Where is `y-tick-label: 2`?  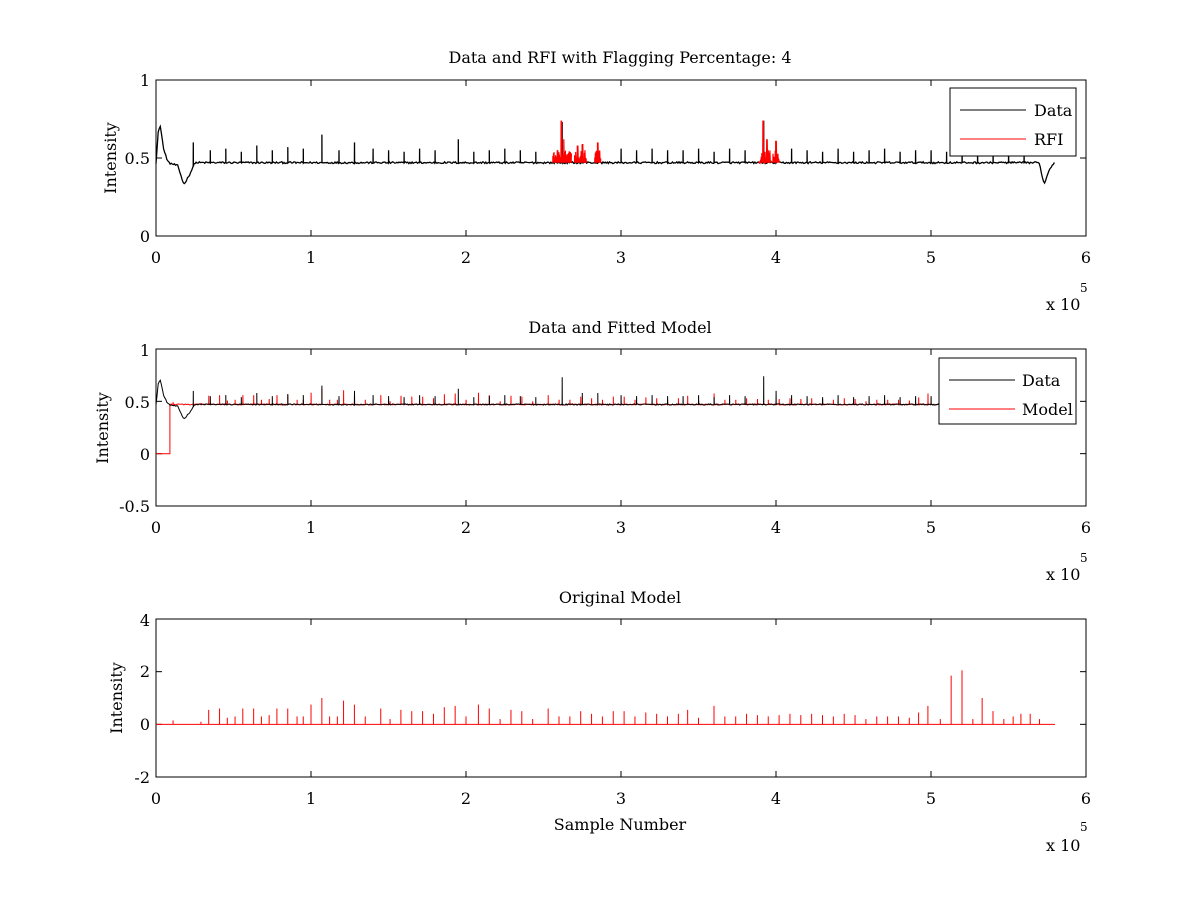 y-tick-label: 2 is located at coordinates (145, 671).